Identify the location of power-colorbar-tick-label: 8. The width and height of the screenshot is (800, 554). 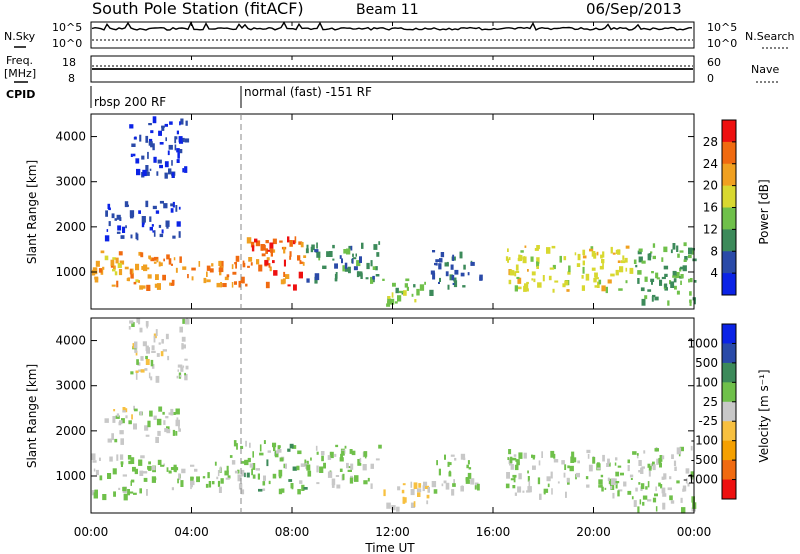
(714, 251).